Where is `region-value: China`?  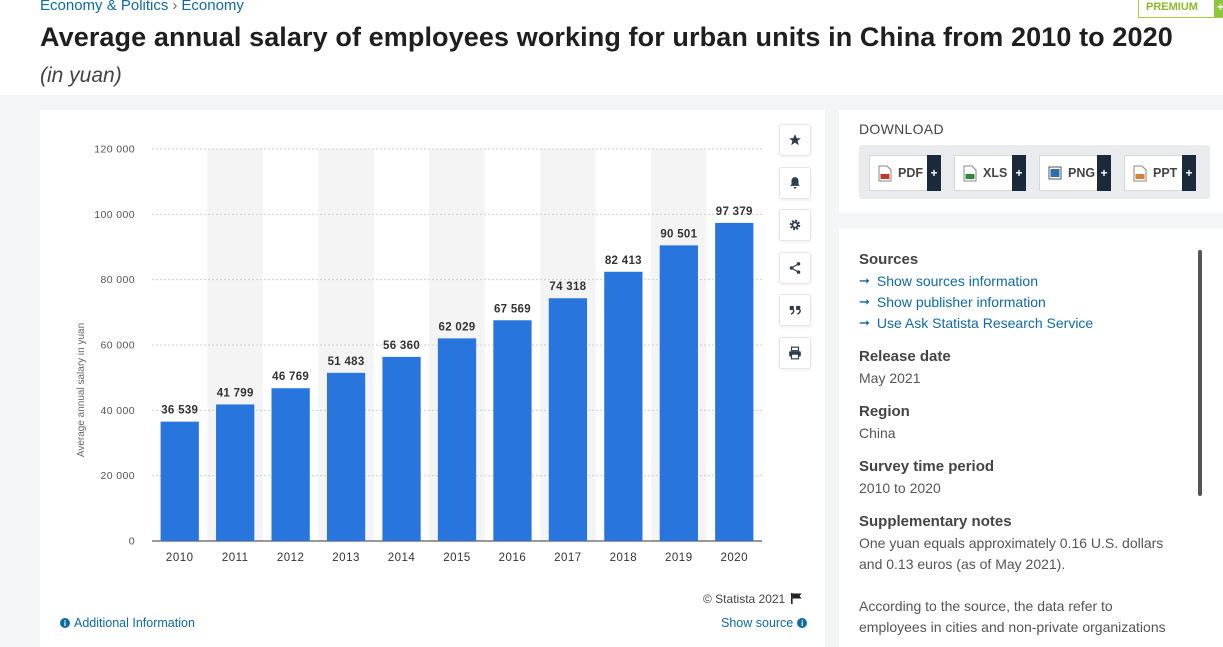
region-value: China is located at coordinates (877, 433).